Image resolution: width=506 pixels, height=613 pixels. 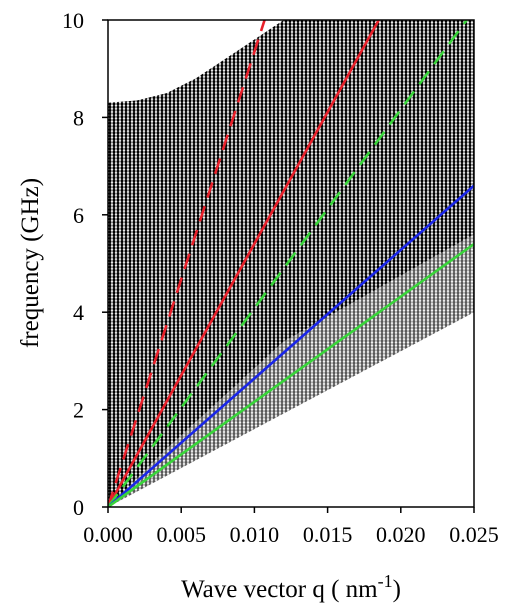 What do you see at coordinates (85, 264) in the screenshot?
I see `y-axis: 0 2 4 6 8 10` at bounding box center [85, 264].